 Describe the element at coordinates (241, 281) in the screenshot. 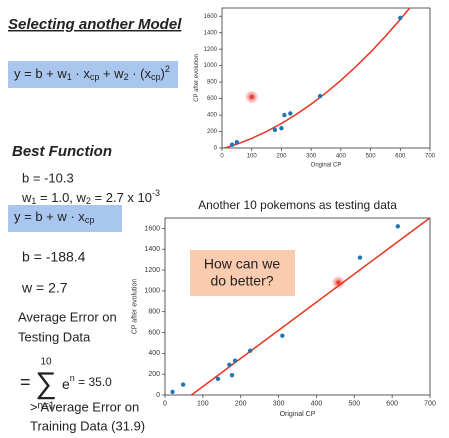

I see `callout: do better?` at that location.